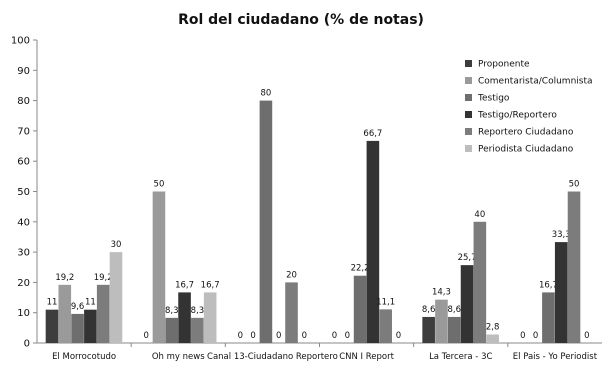 This screenshot has height=366, width=602. I want to click on y-tick-label: 60, so click(23, 162).